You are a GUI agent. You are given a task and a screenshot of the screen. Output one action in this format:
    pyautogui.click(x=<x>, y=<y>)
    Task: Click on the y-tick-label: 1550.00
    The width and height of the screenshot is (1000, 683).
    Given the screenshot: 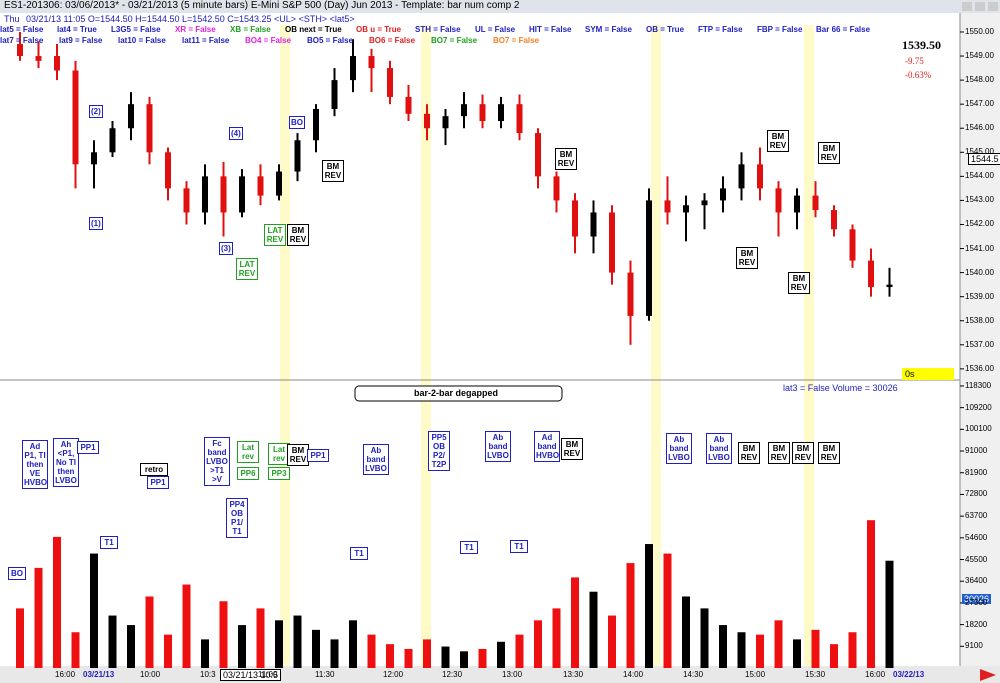 What is the action you would take?
    pyautogui.click(x=979, y=31)
    